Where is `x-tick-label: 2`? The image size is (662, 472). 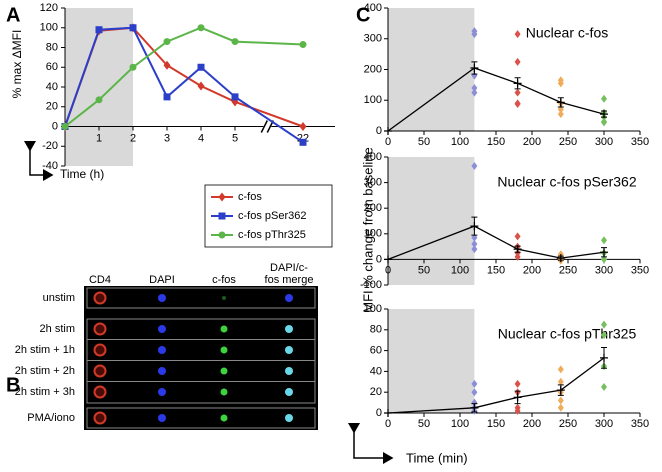
x-tick-label: 2 is located at coordinates (133, 138).